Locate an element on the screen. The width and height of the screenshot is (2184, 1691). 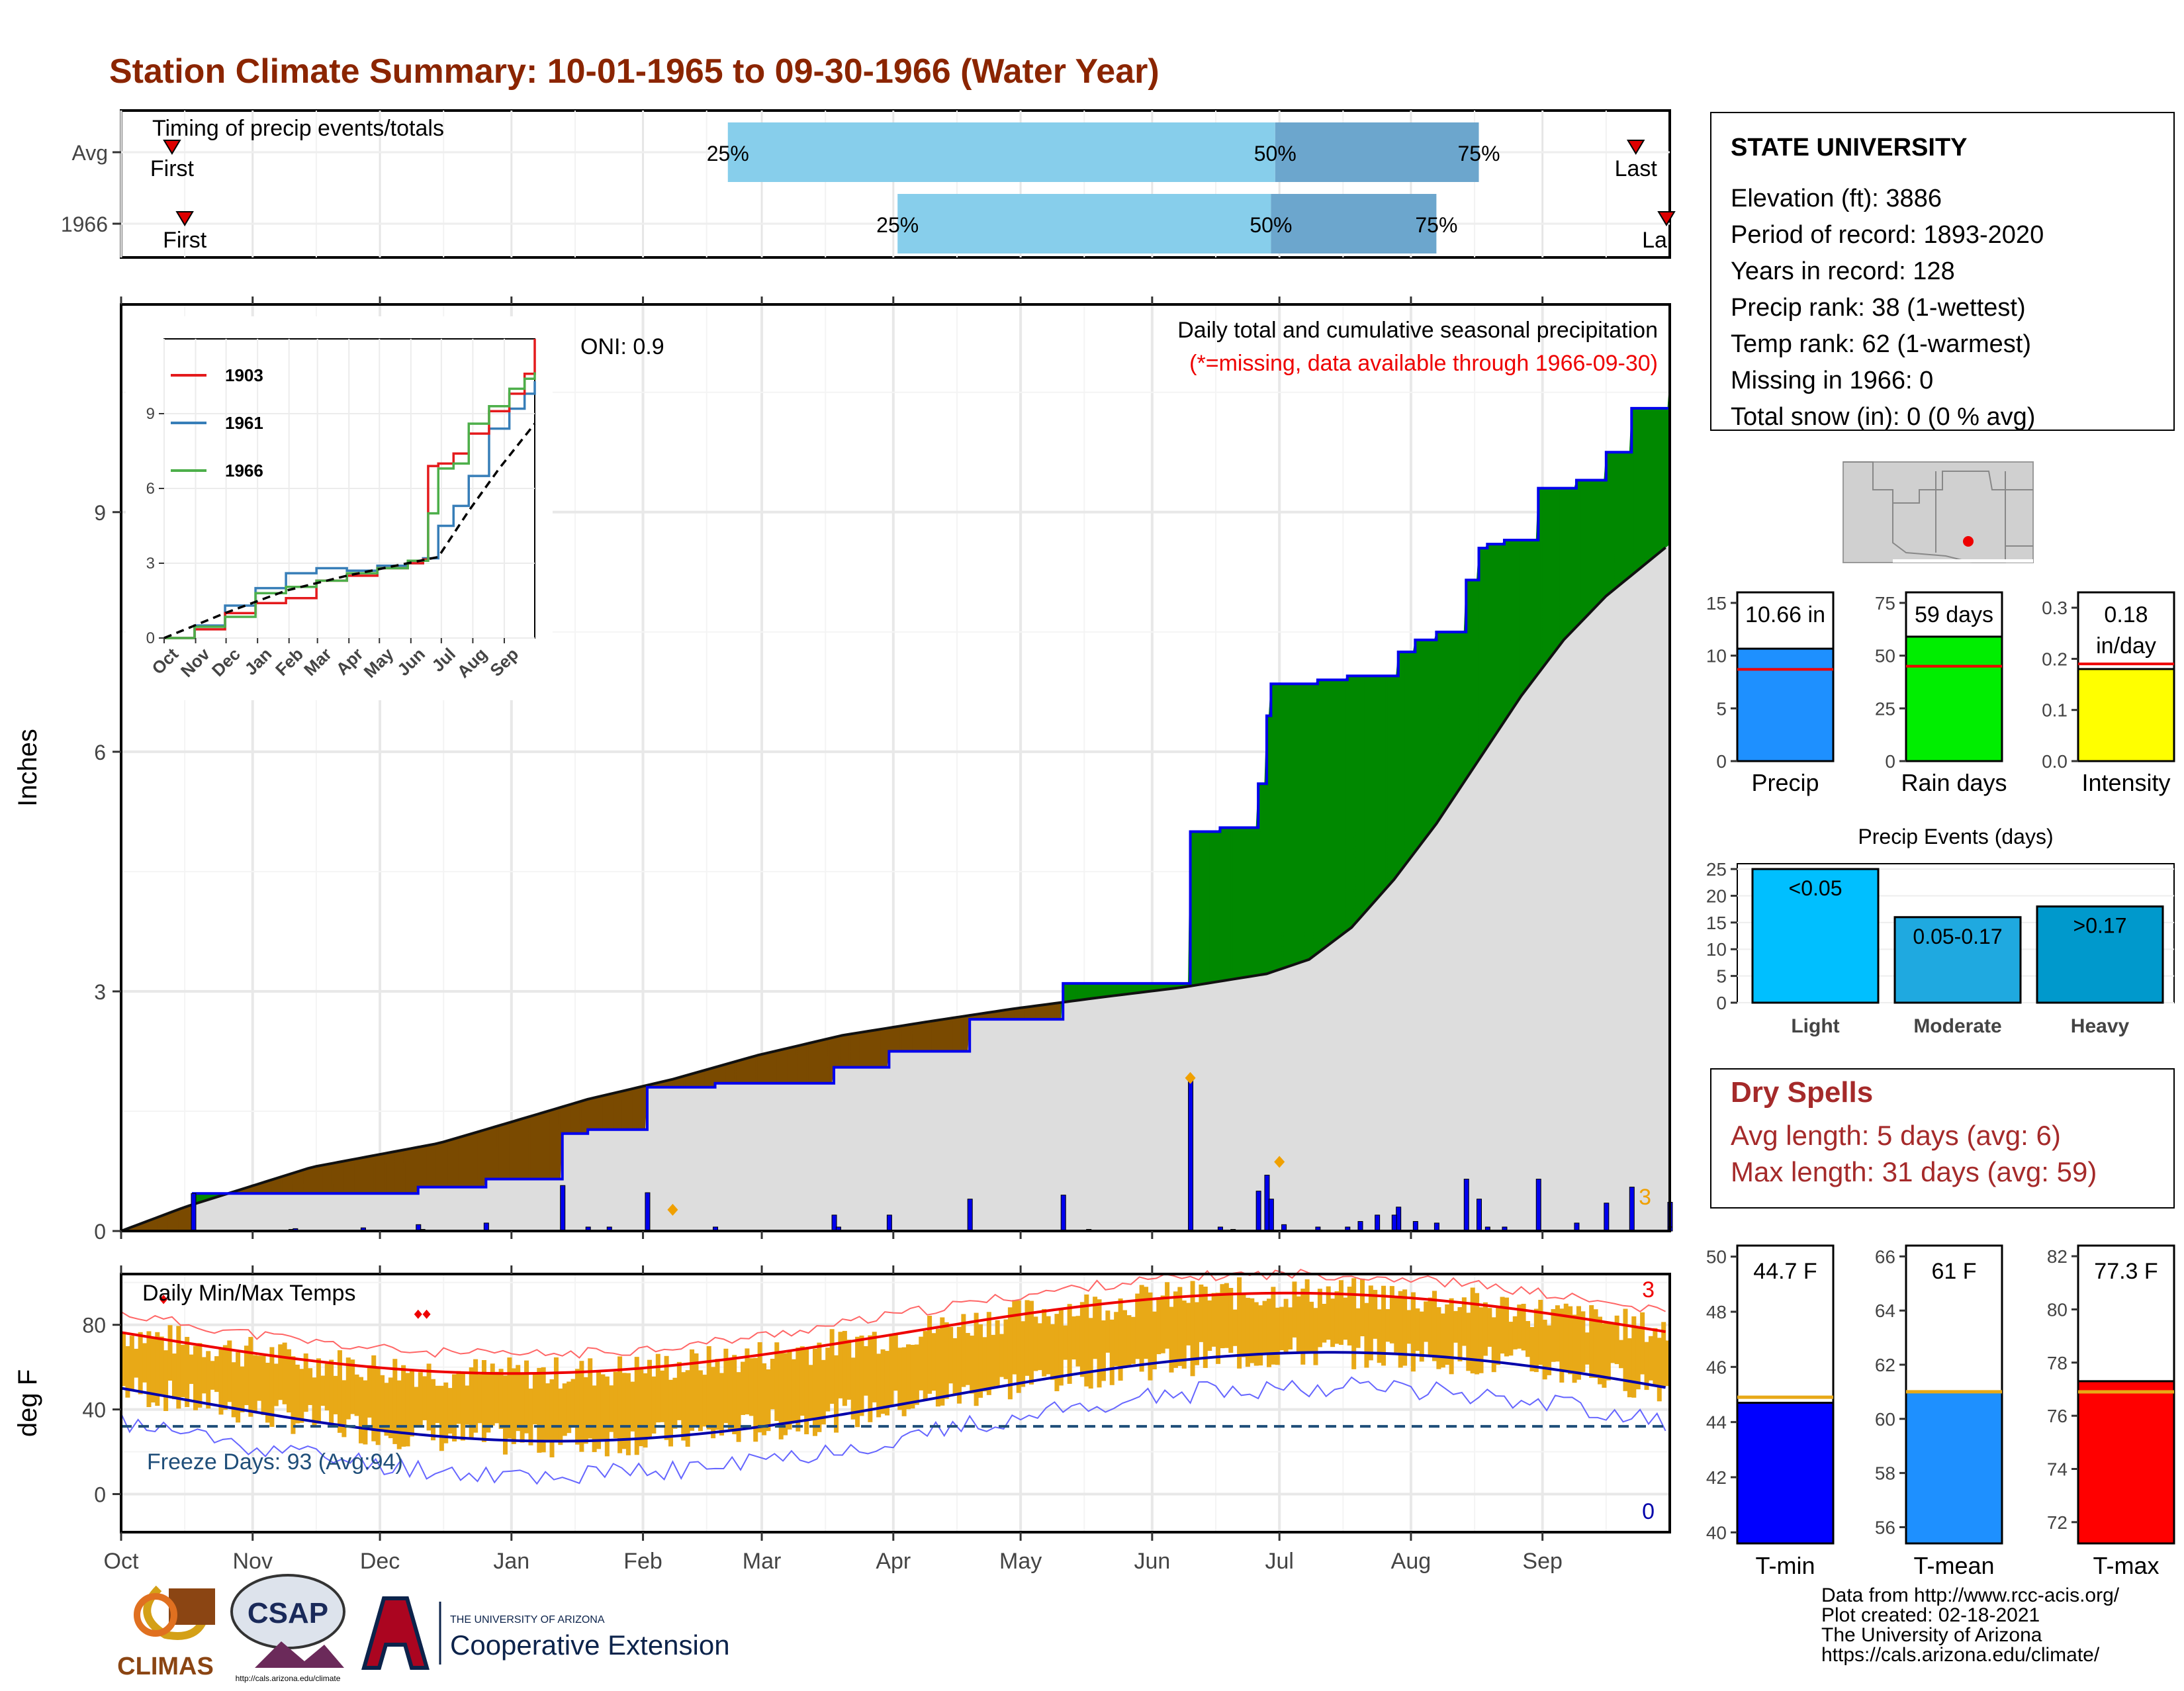
inset-ytick-label: 0 is located at coordinates (150, 638).